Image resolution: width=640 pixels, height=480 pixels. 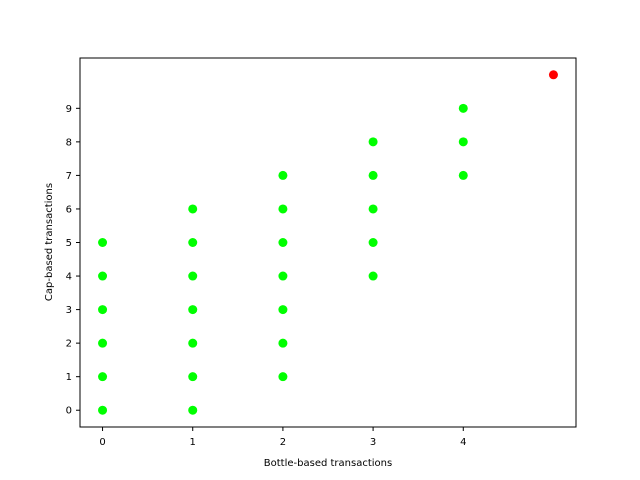 I want to click on y-tick-label: 0, so click(x=69, y=411).